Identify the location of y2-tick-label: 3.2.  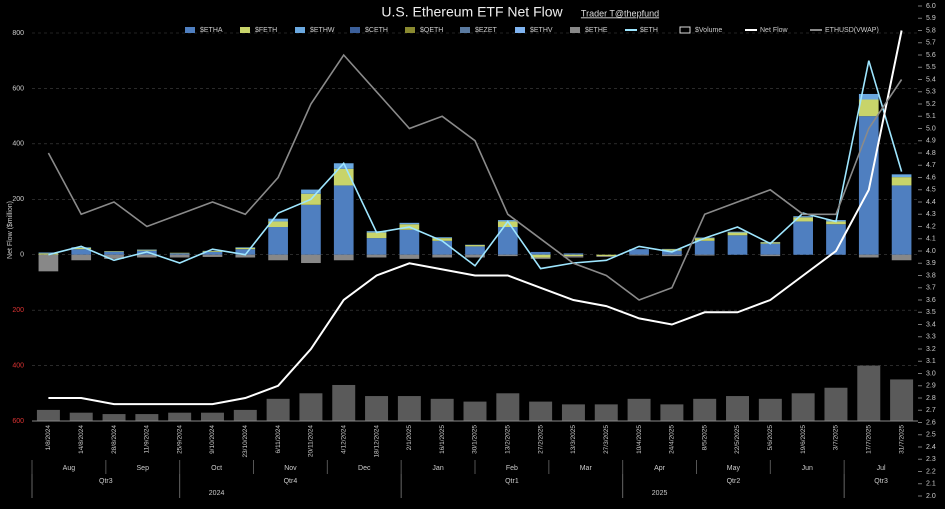
(931, 349).